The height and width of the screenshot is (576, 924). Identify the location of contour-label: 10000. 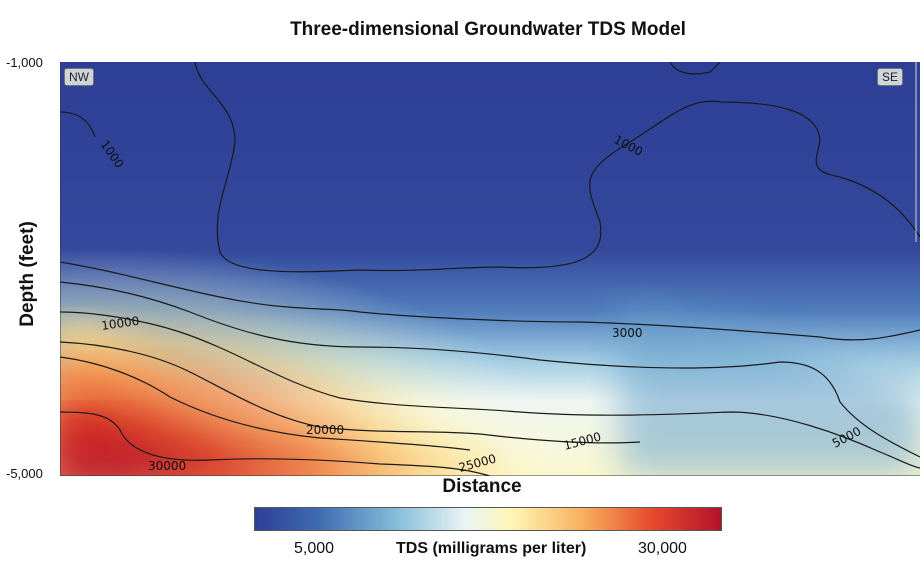
(120, 323).